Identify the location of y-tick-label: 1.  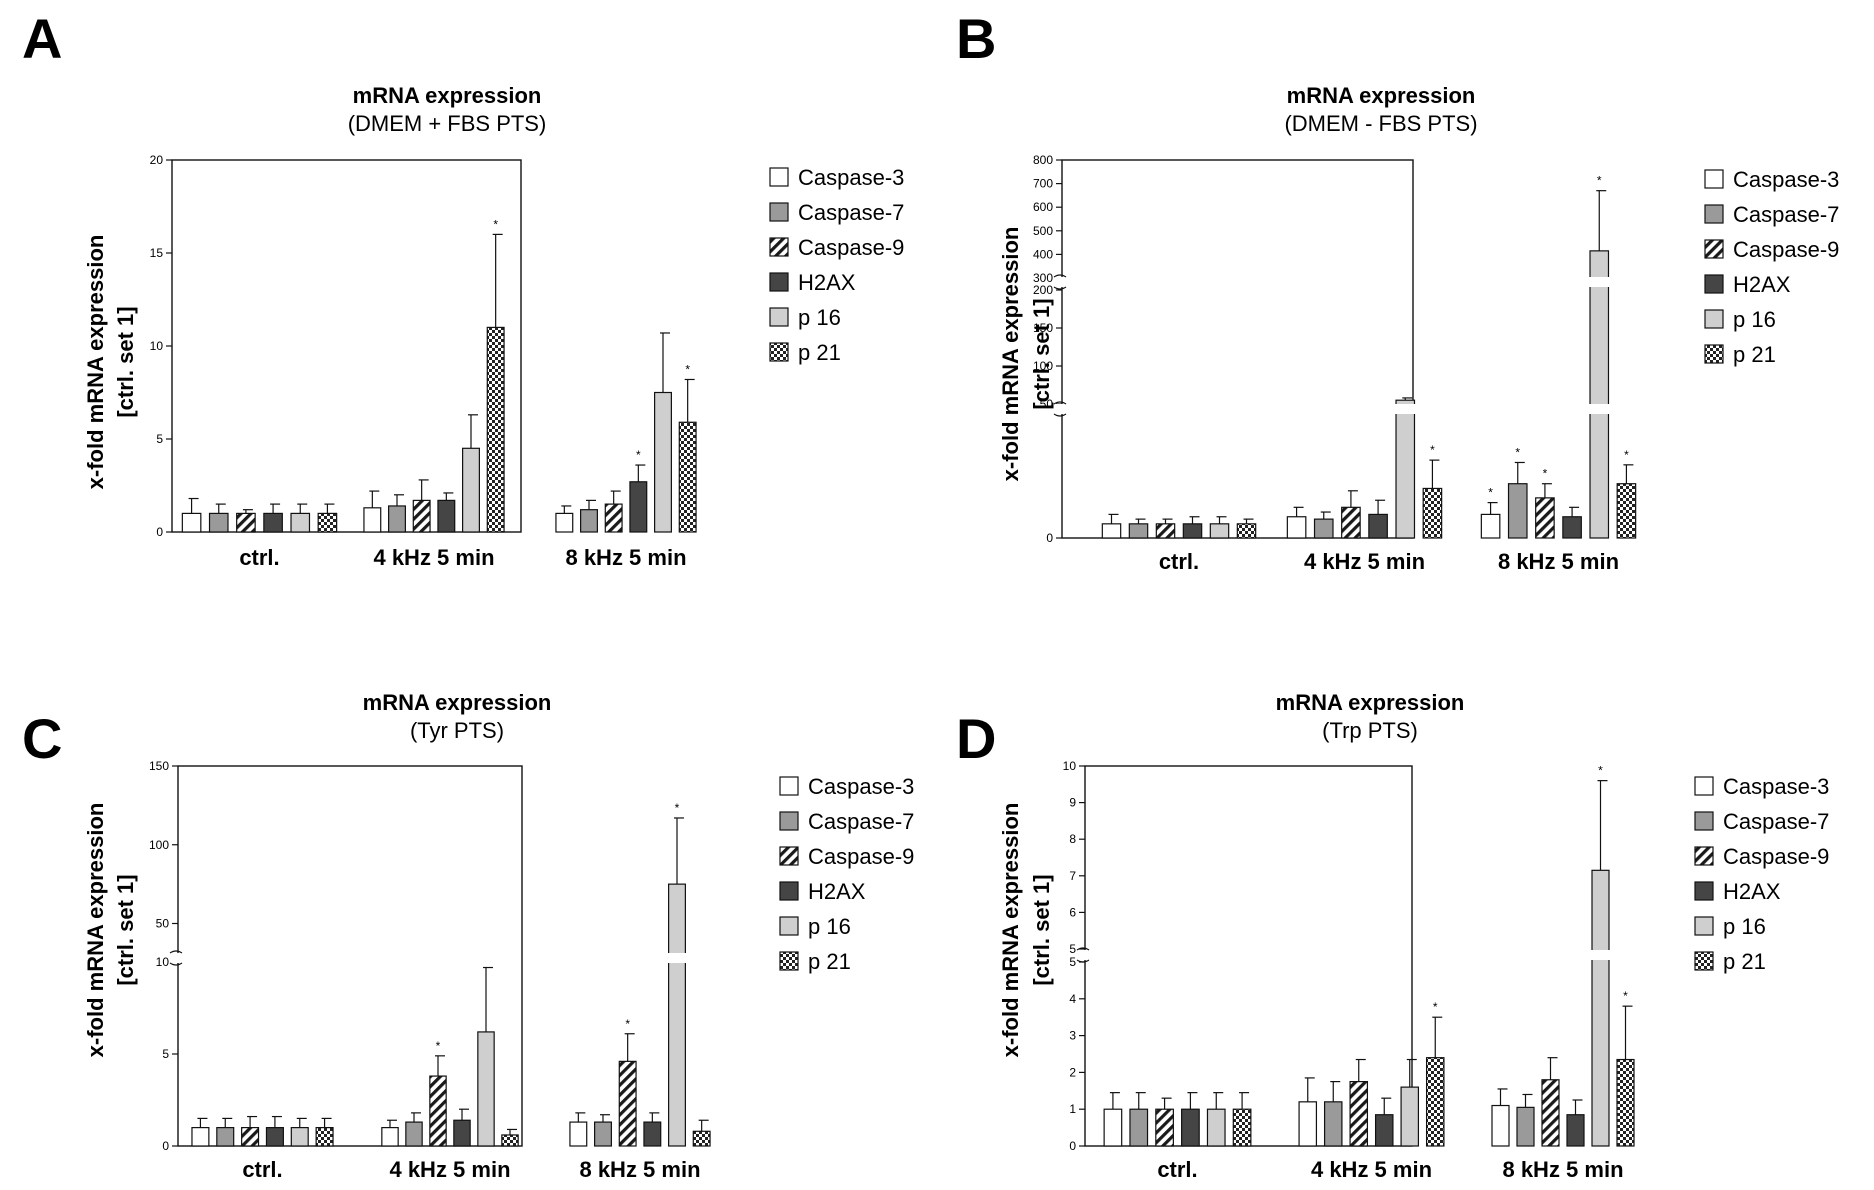
(1072, 1109).